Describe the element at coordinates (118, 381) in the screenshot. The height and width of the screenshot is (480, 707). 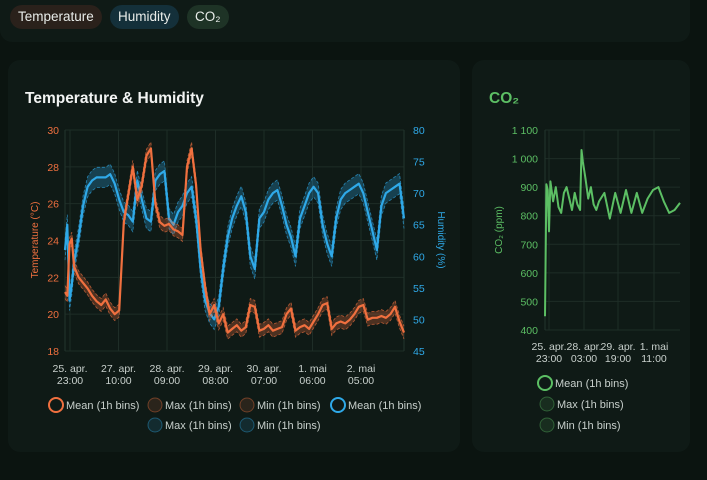
I see `x-tick-label: 10:00` at that location.